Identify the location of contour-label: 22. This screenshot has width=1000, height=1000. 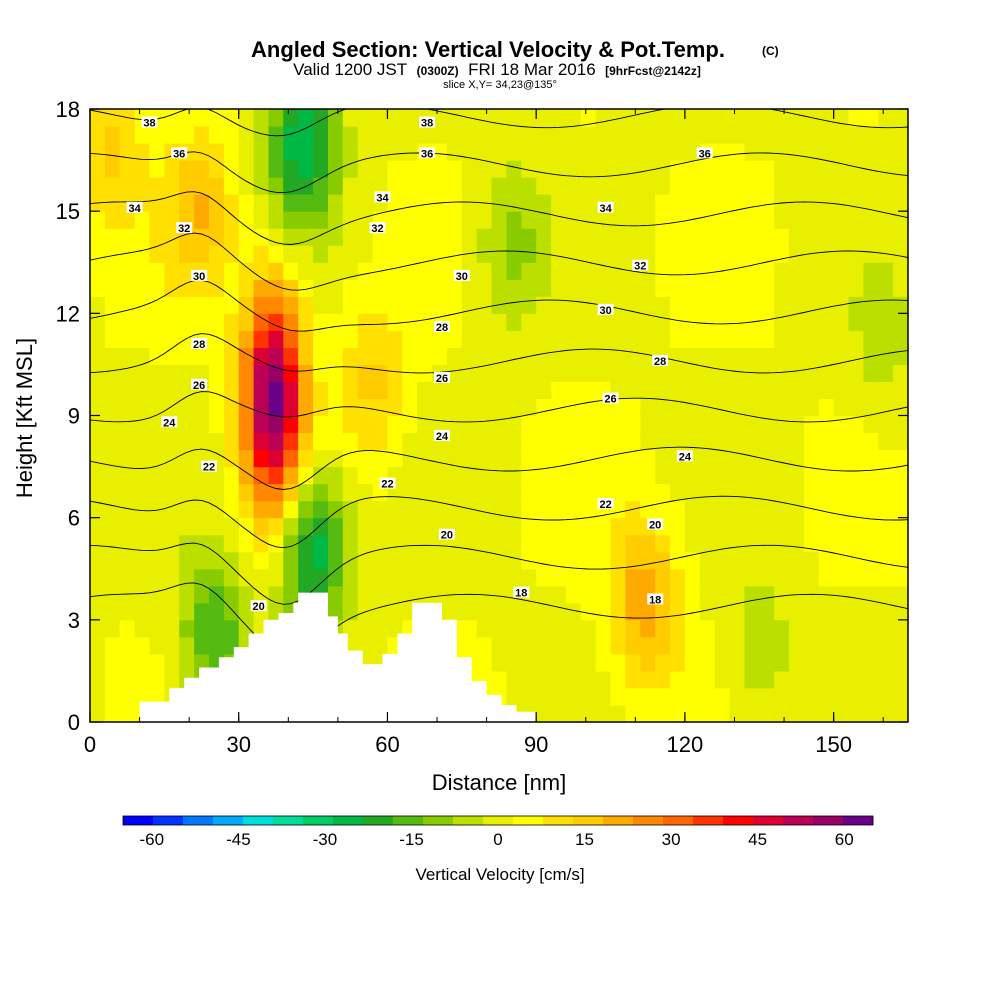
(209, 467).